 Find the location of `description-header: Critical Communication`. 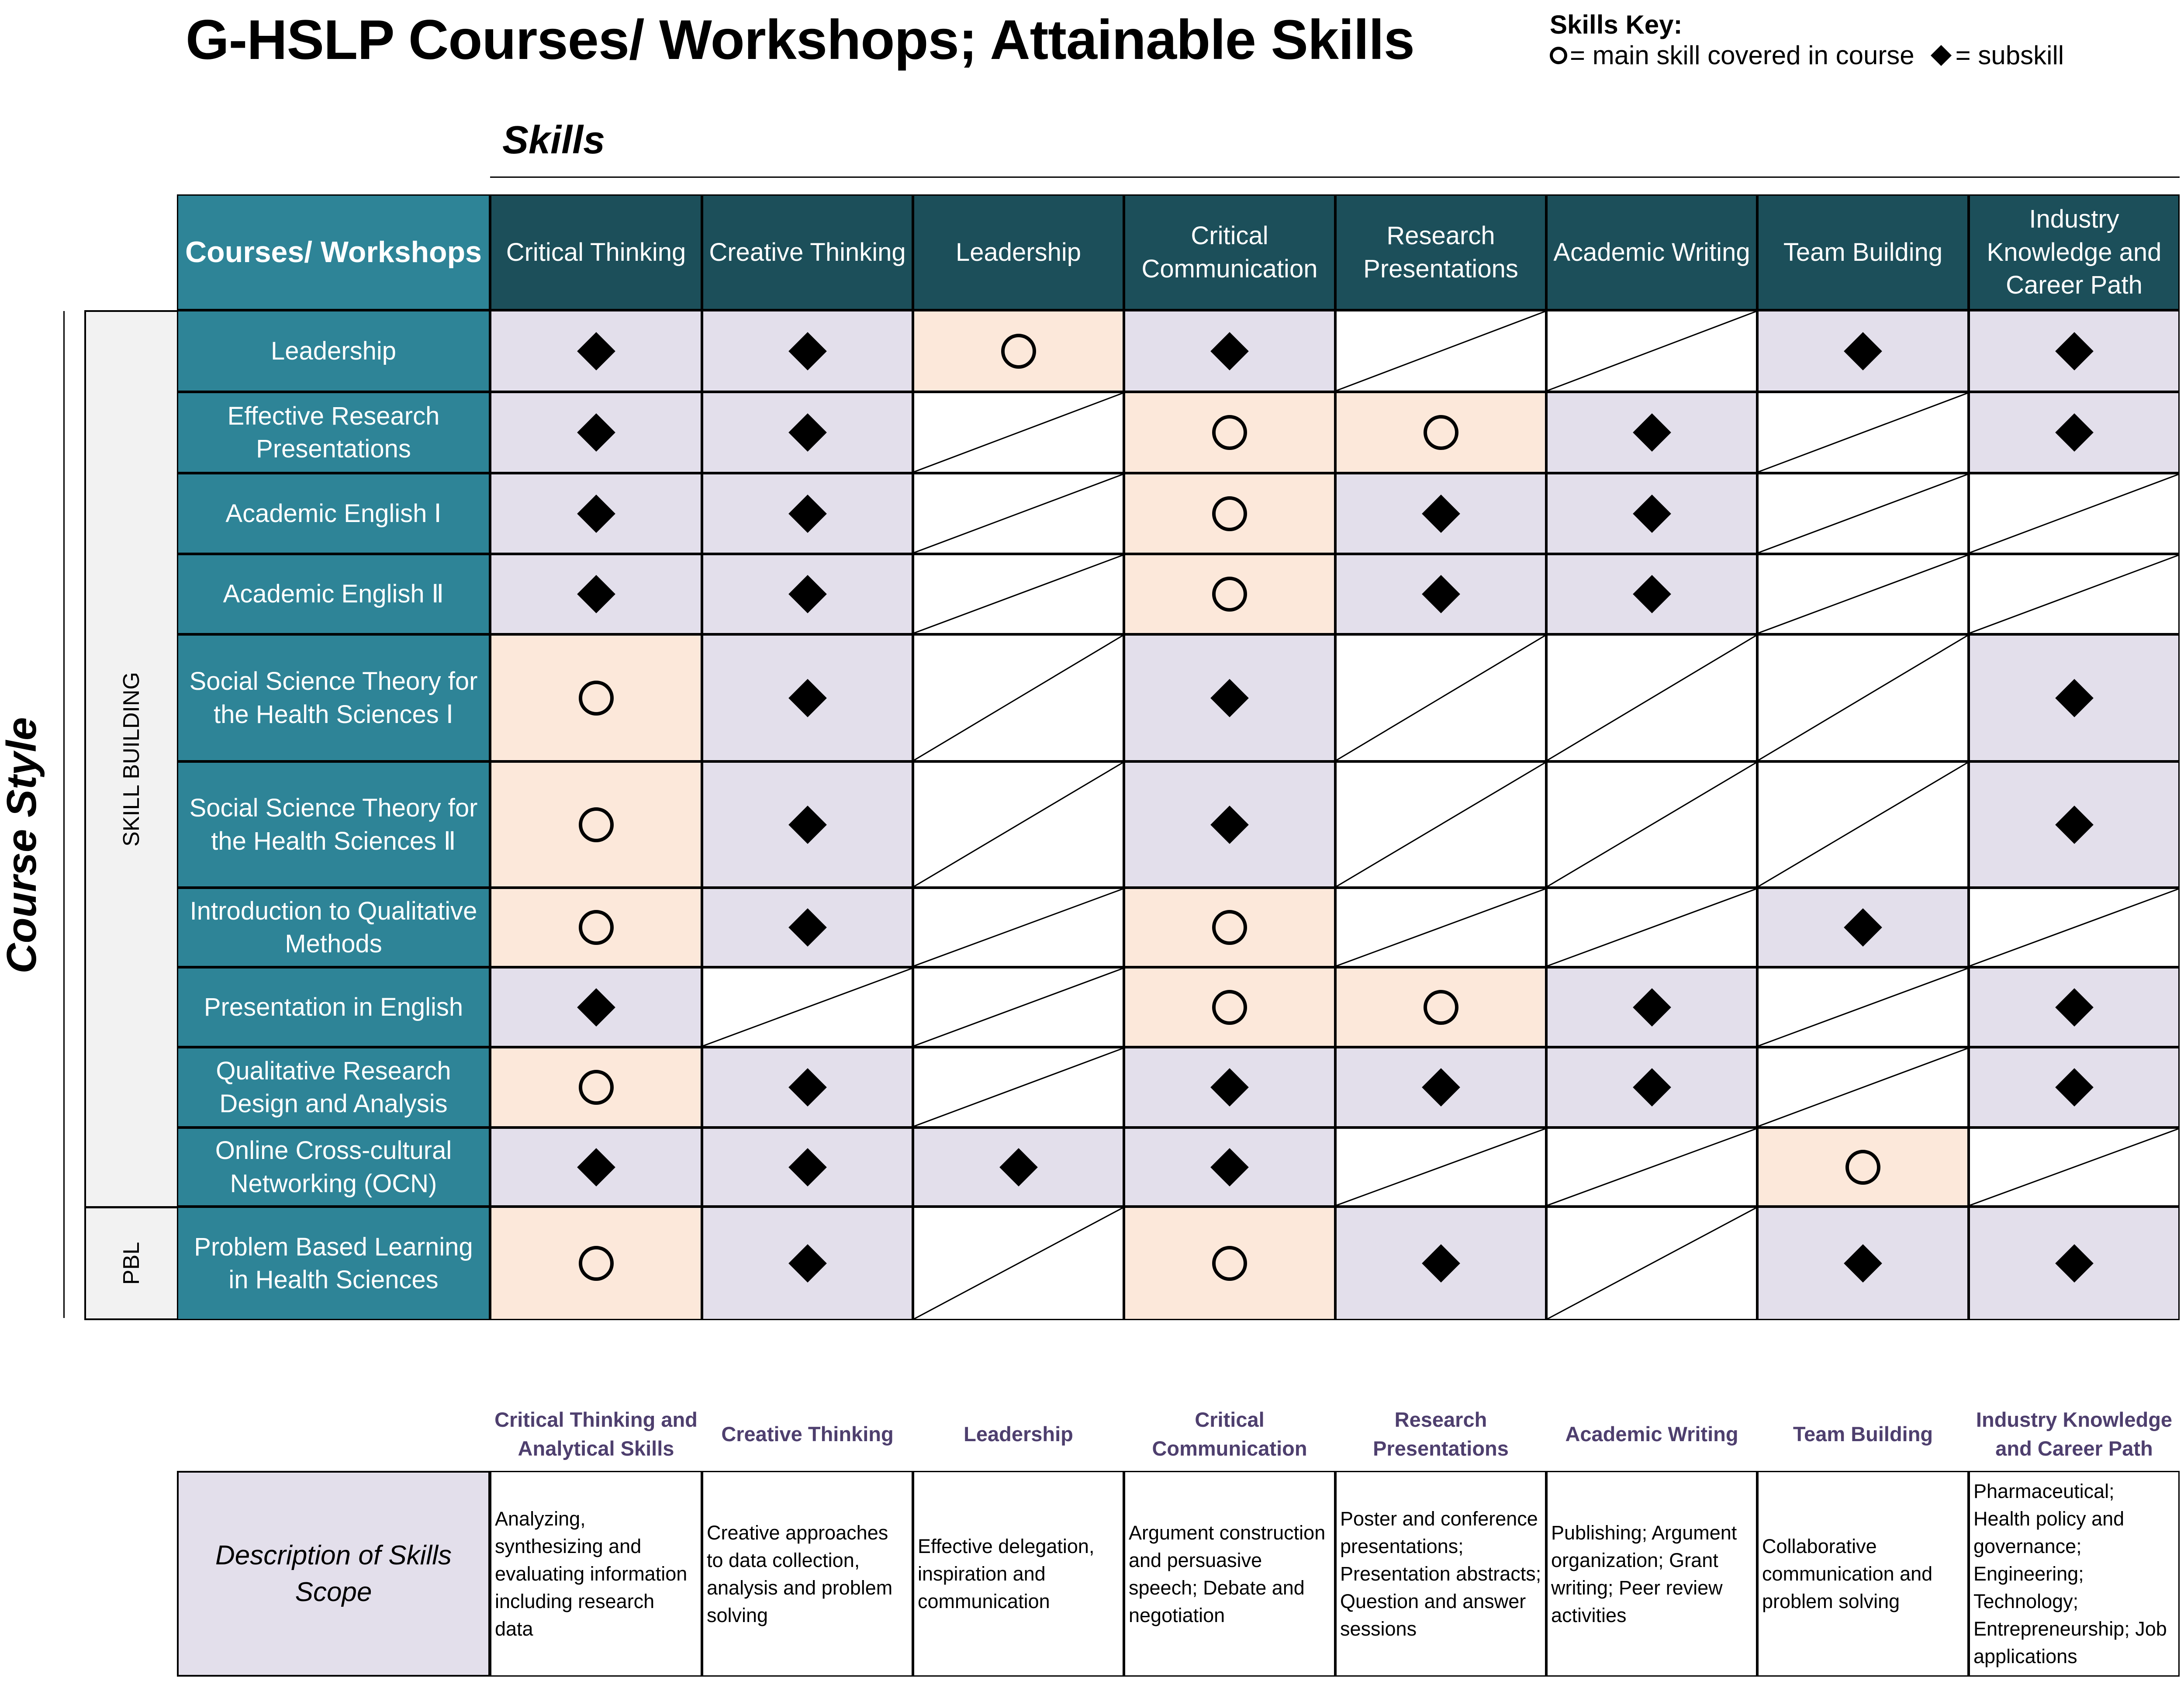

description-header: Critical Communication is located at coordinates (1229, 1434).